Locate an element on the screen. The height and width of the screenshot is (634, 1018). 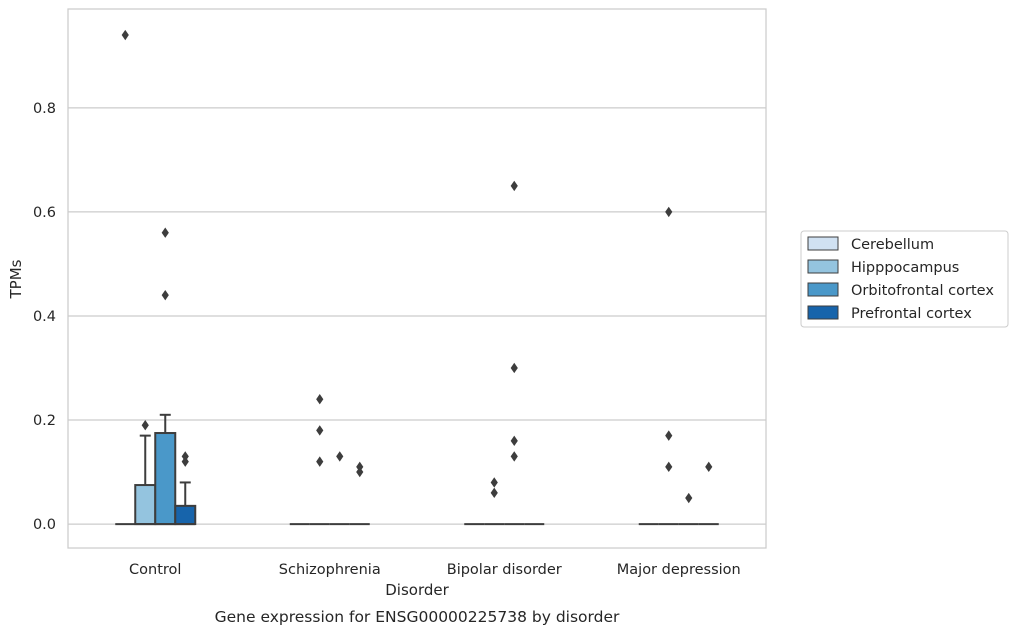
y-tick-label: 0.4 is located at coordinates (44, 317).